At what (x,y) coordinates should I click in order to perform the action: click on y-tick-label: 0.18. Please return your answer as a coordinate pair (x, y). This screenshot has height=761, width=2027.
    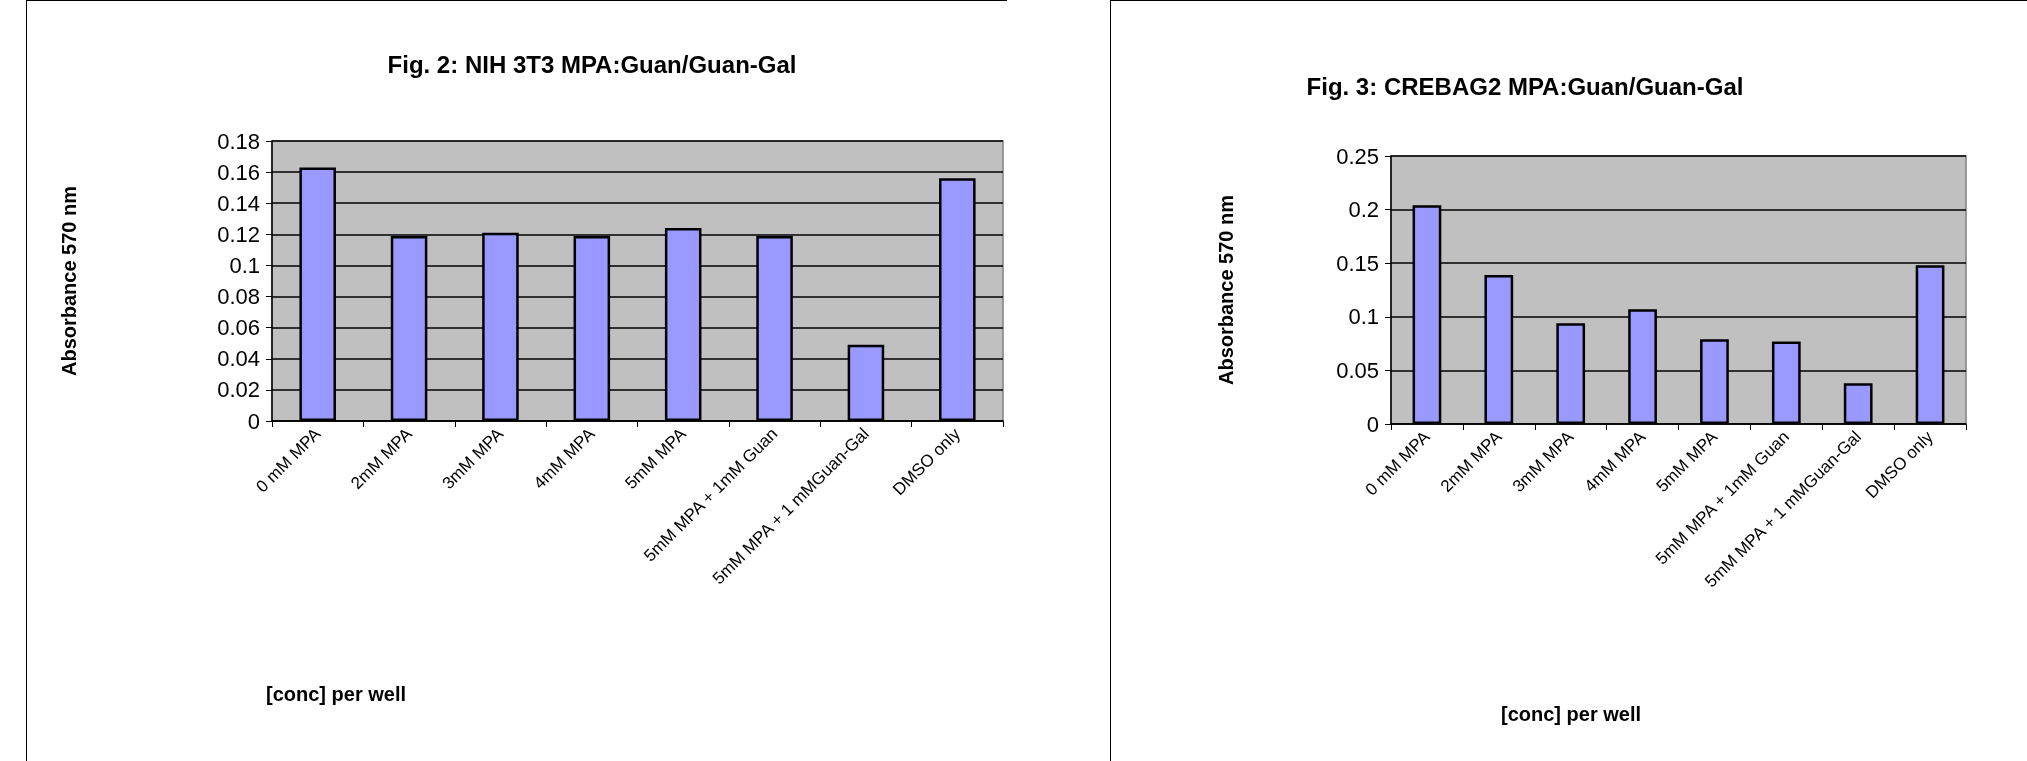
    Looking at the image, I should click on (238, 141).